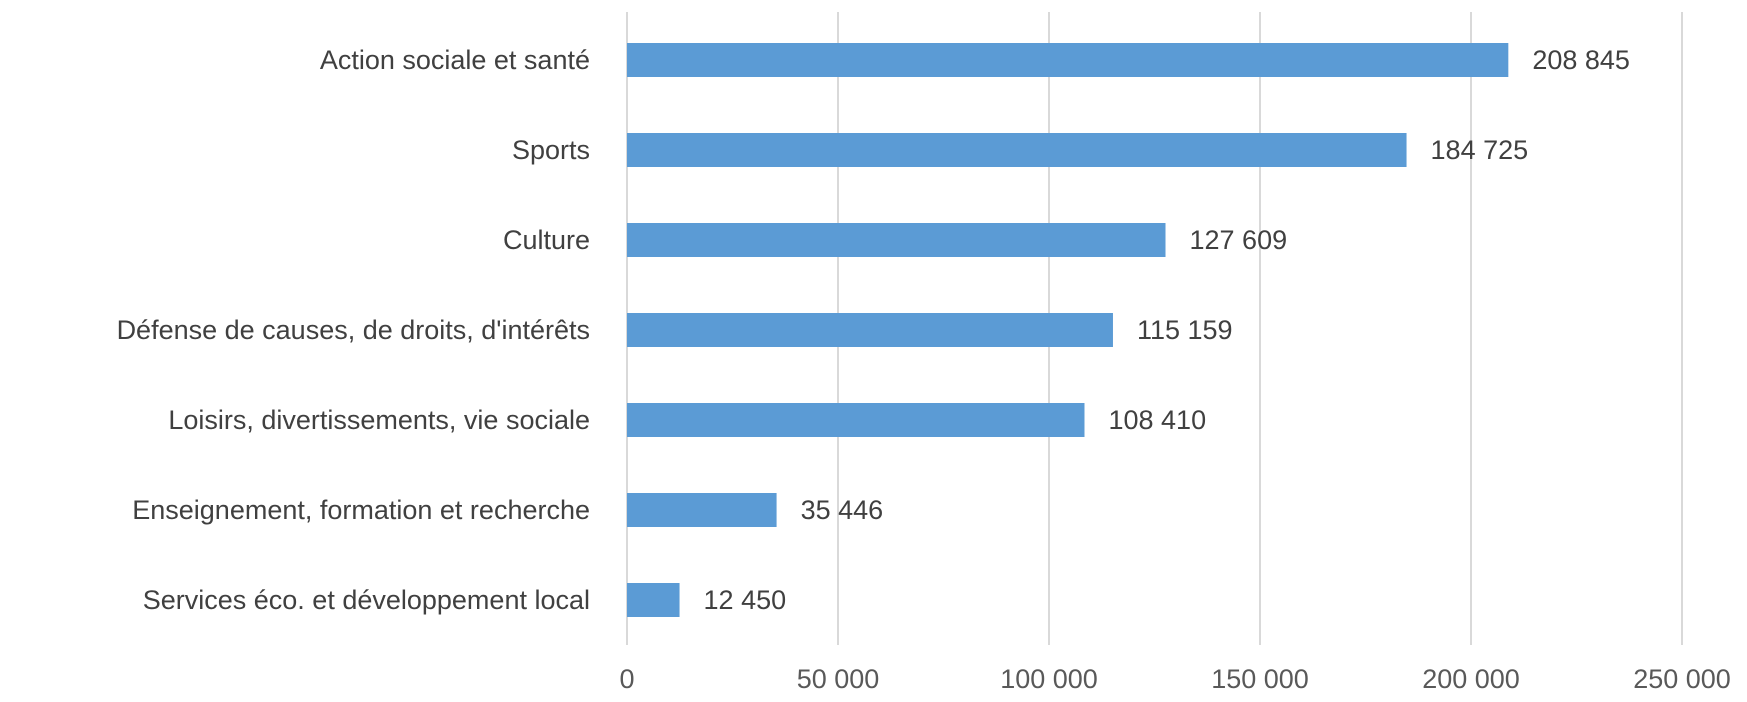 This screenshot has width=1747, height=702. Describe the element at coordinates (1049, 679) in the screenshot. I see `x-tick-label: 100 000` at that location.